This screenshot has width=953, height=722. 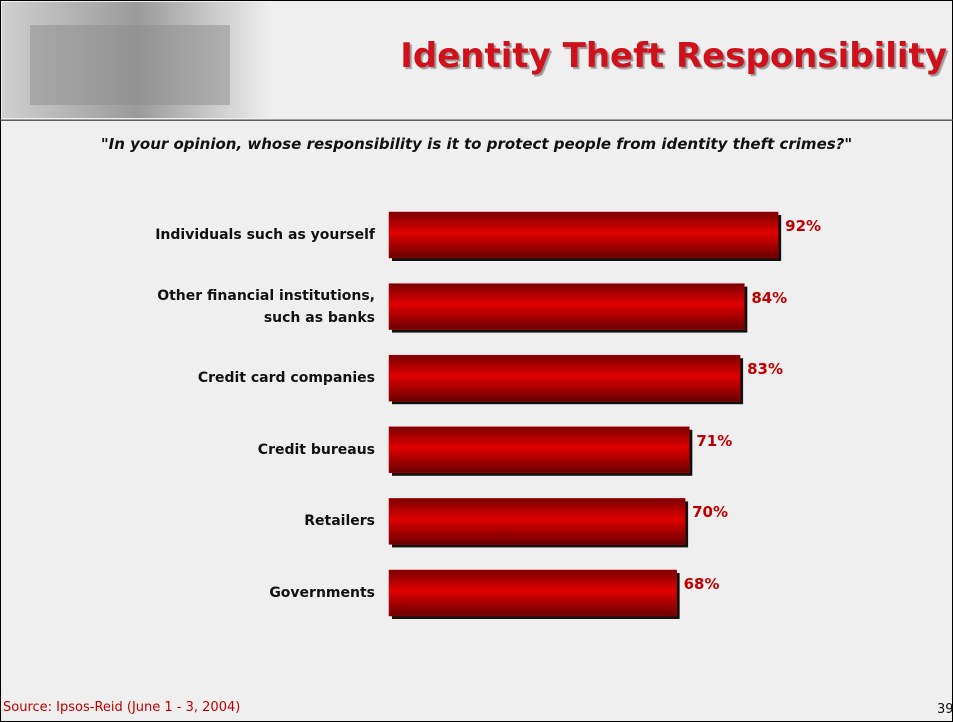 What do you see at coordinates (945, 709) in the screenshot?
I see `page-number: 39` at bounding box center [945, 709].